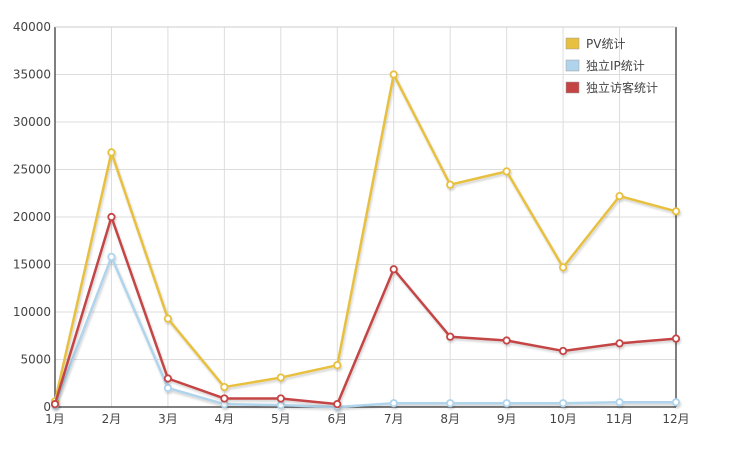 Image resolution: width=735 pixels, height=452 pixels. Describe the element at coordinates (394, 419) in the screenshot. I see `x-tick-label: 7月` at that location.